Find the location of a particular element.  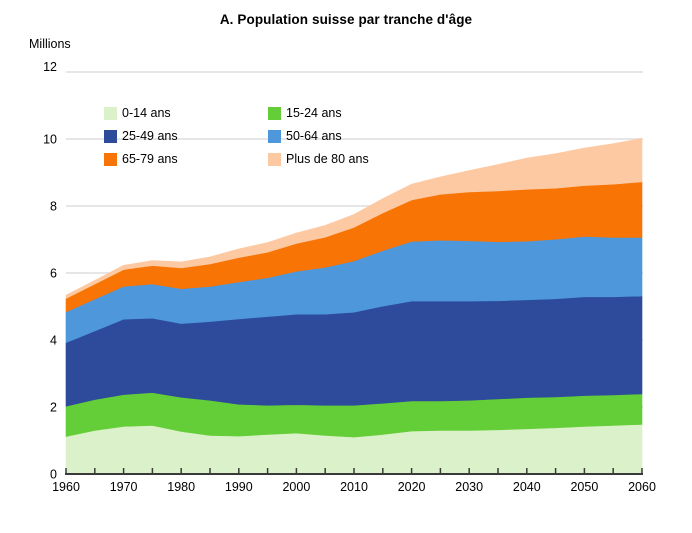

legend-label-0-14-ans: 0-14 ans is located at coordinates (146, 113).